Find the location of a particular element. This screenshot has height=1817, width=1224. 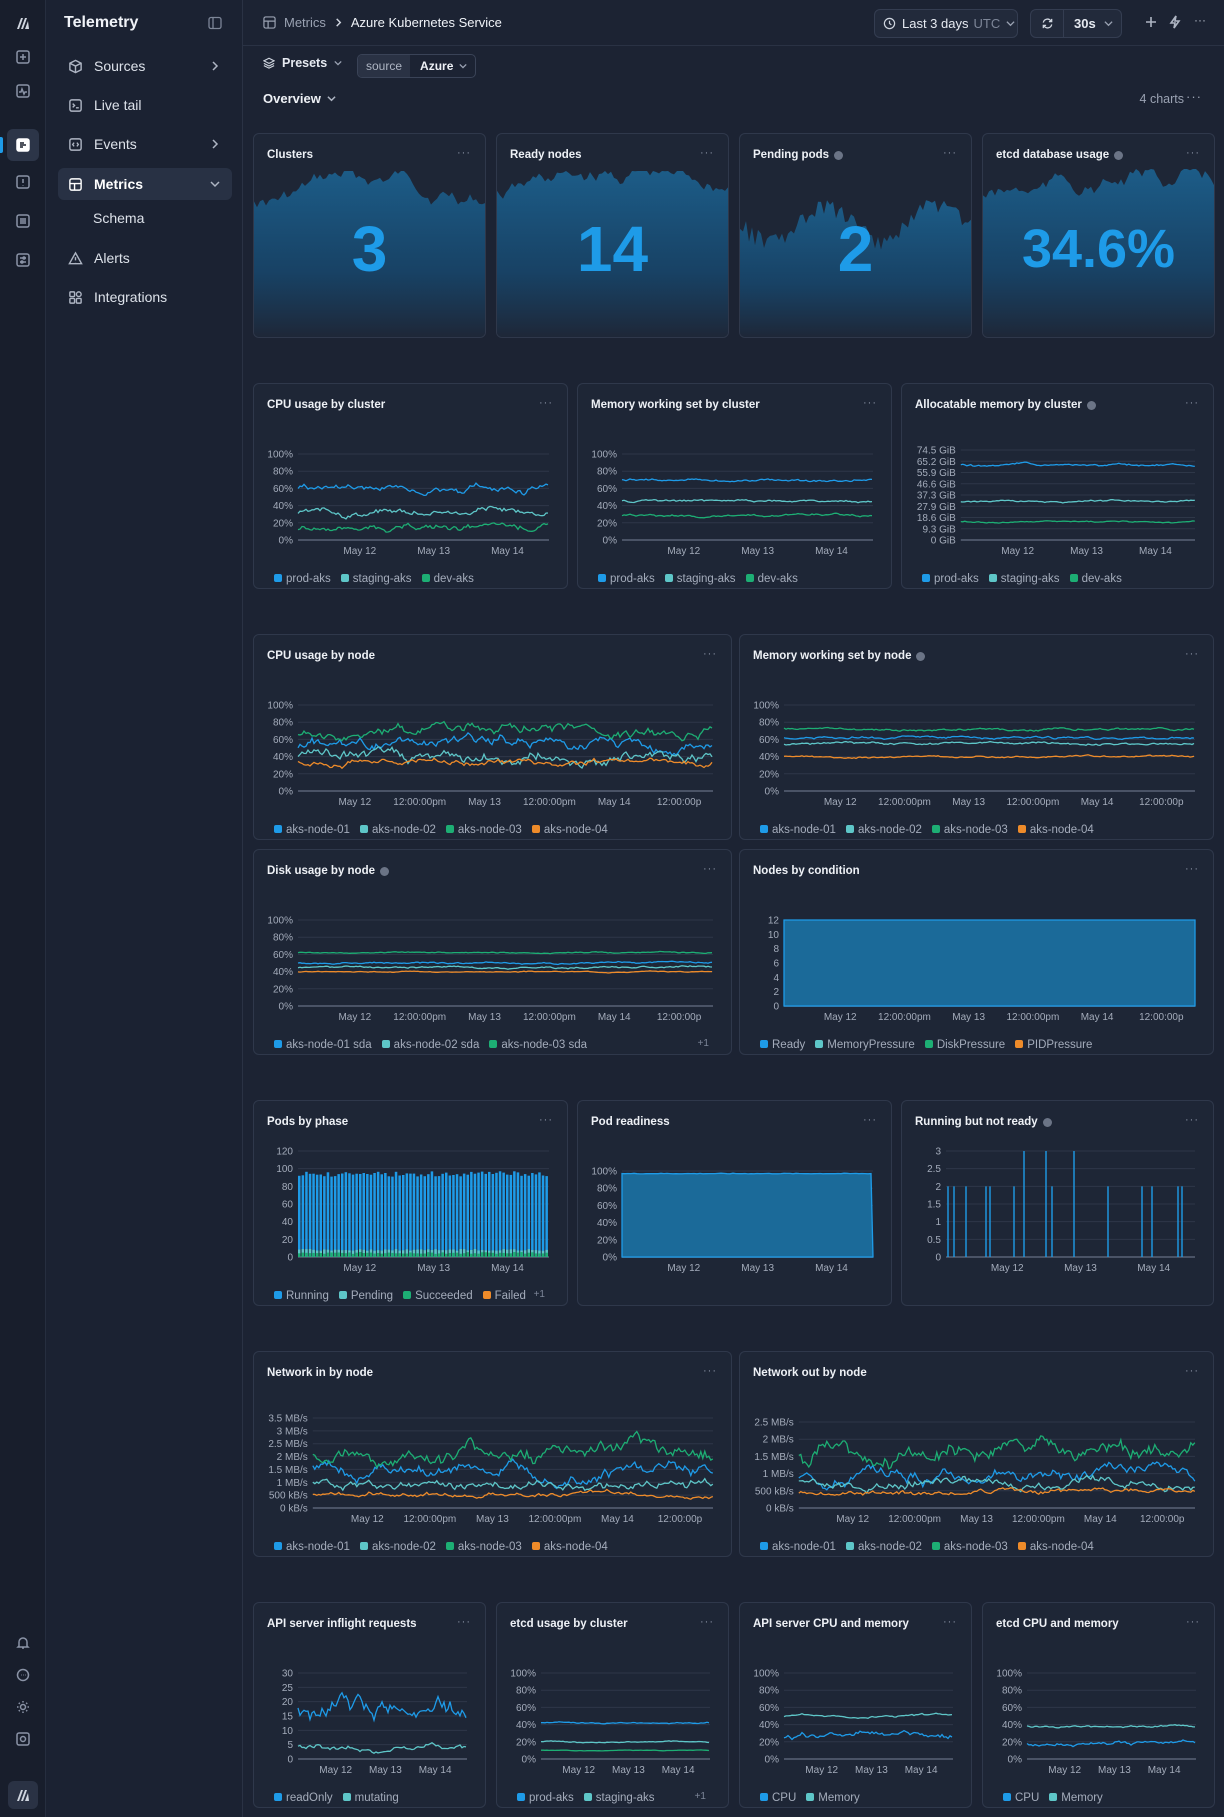

user-logo-icon is located at coordinates (23, 1795).